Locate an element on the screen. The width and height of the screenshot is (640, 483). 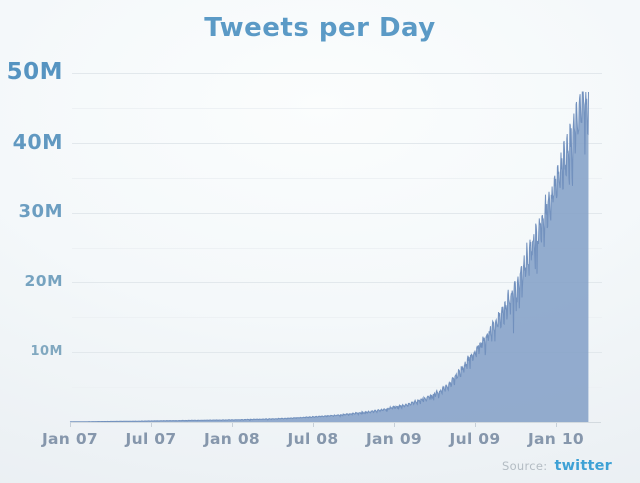
chart-title: Tweets per Day is located at coordinates (320, 28).